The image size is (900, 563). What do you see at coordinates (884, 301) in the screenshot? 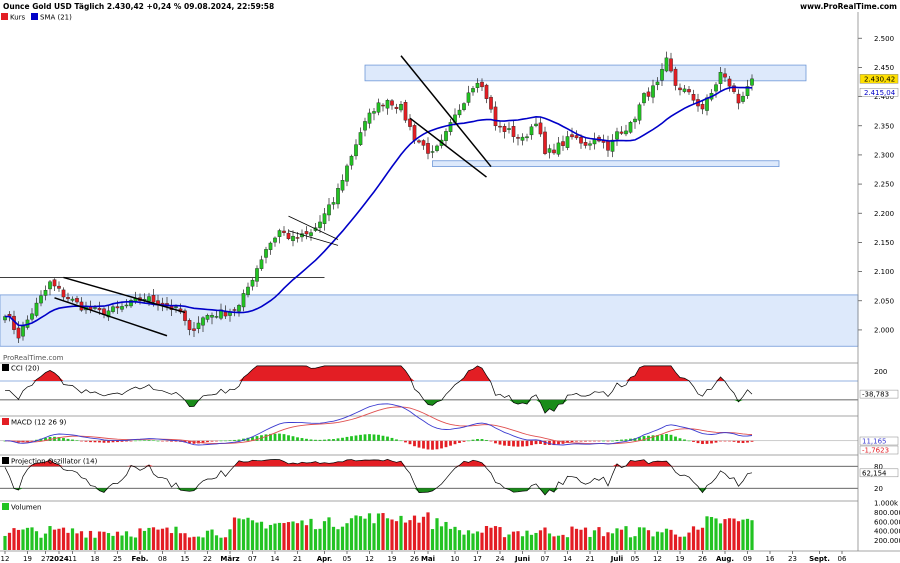
I see `price-y-label: 2.050` at bounding box center [884, 301].